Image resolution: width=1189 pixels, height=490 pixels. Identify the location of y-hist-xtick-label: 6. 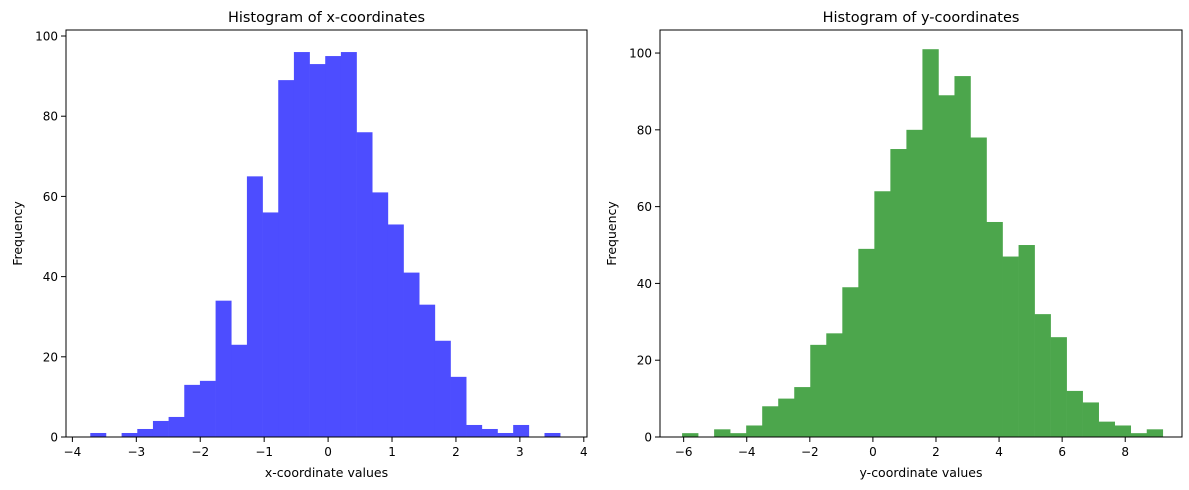
(1062, 452).